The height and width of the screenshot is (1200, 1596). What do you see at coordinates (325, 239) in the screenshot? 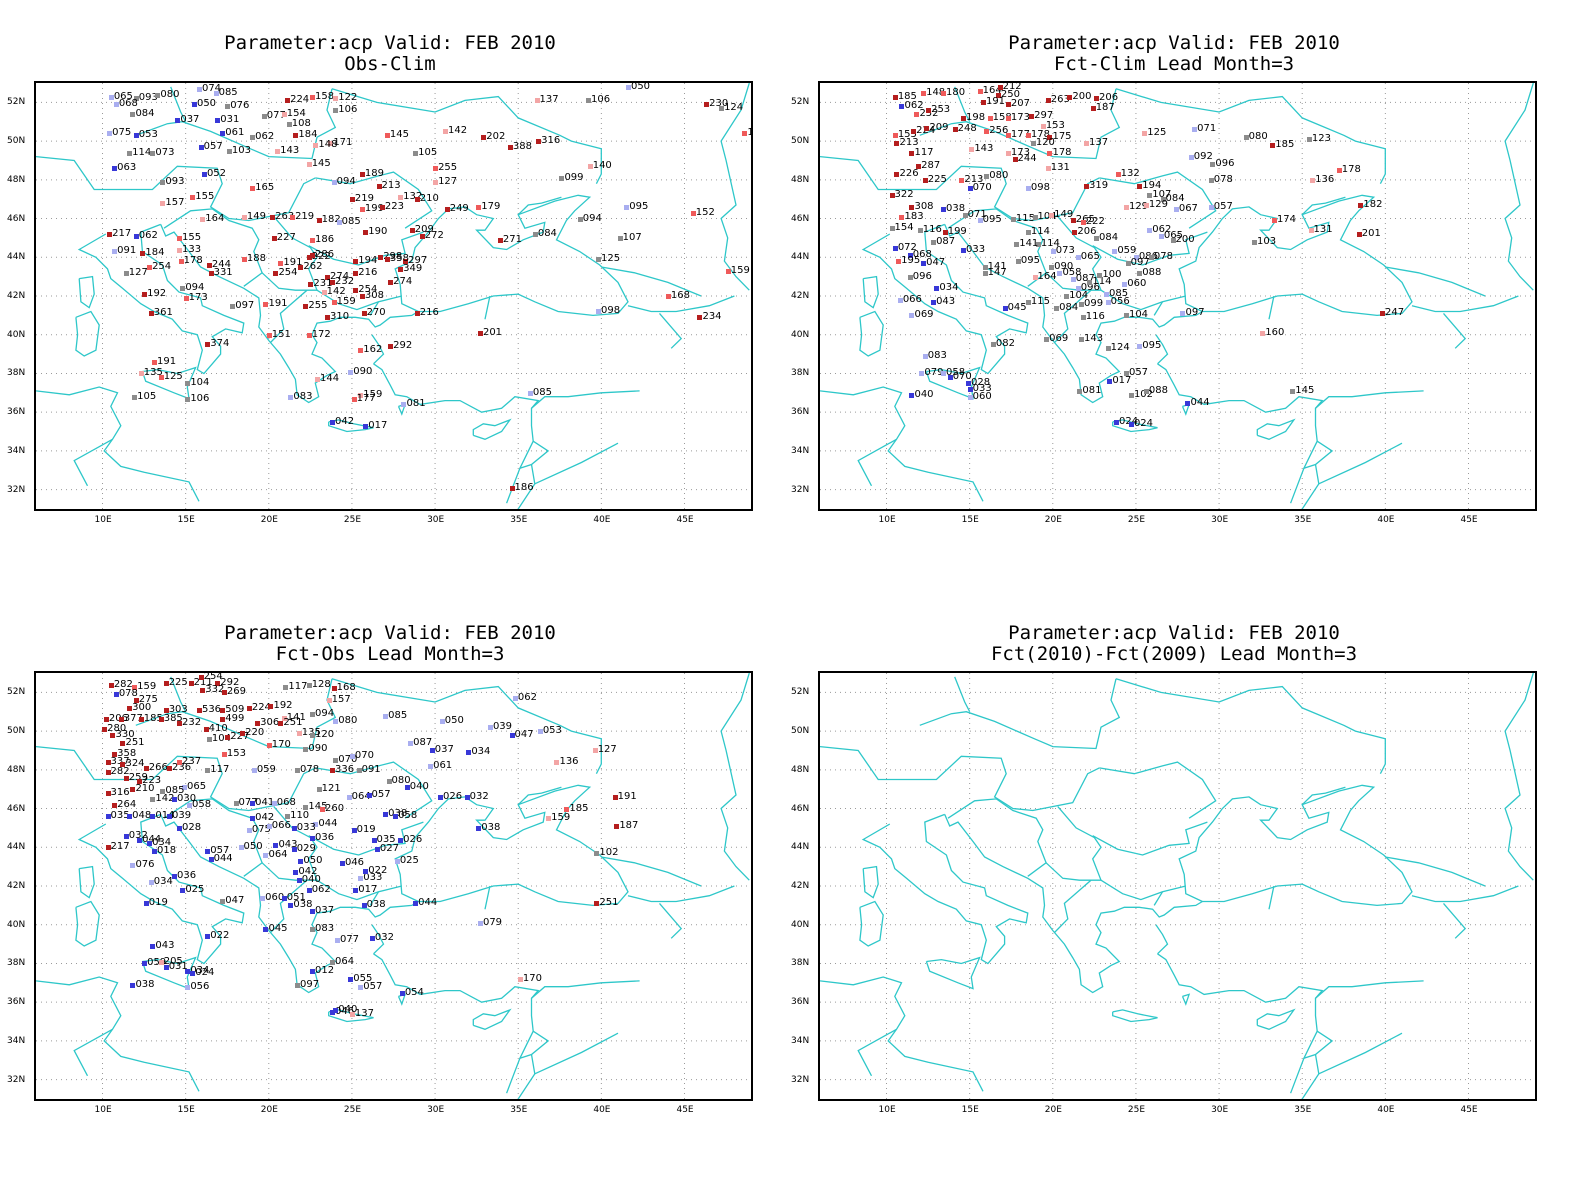
I see `station-value: 186` at bounding box center [325, 239].